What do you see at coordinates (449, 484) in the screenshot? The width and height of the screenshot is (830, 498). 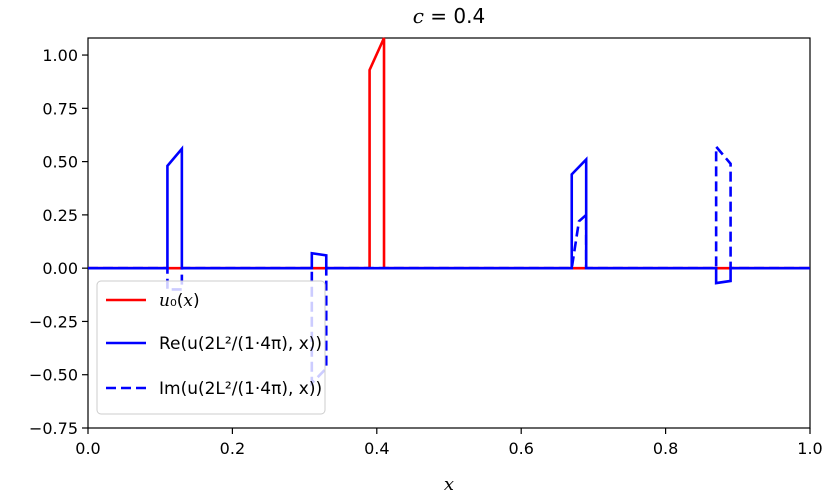 I see `x-axis-label: x` at bounding box center [449, 484].